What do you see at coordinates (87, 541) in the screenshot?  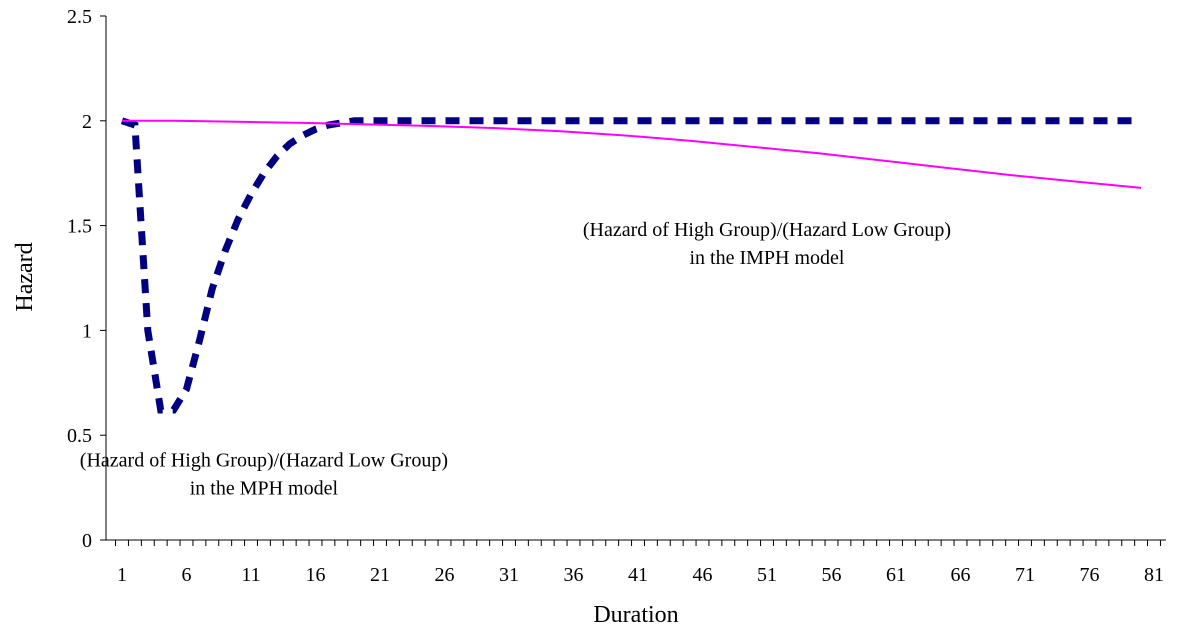 I see `y-tick-label: 0` at bounding box center [87, 541].